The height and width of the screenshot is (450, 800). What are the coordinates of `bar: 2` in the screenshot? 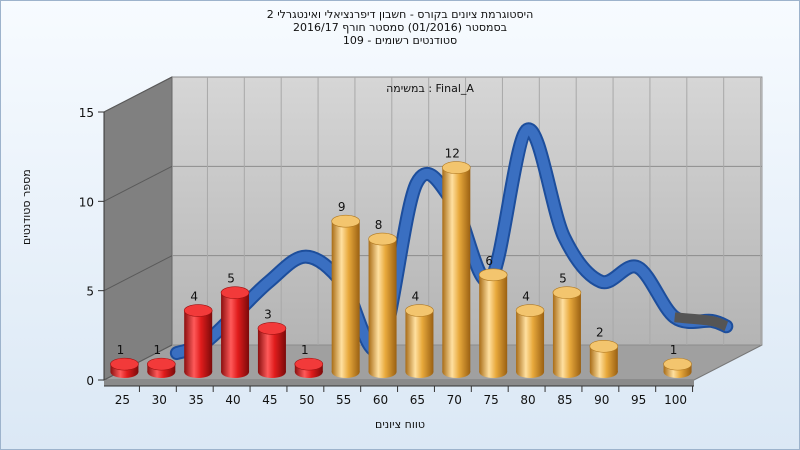 It's located at (604, 351).